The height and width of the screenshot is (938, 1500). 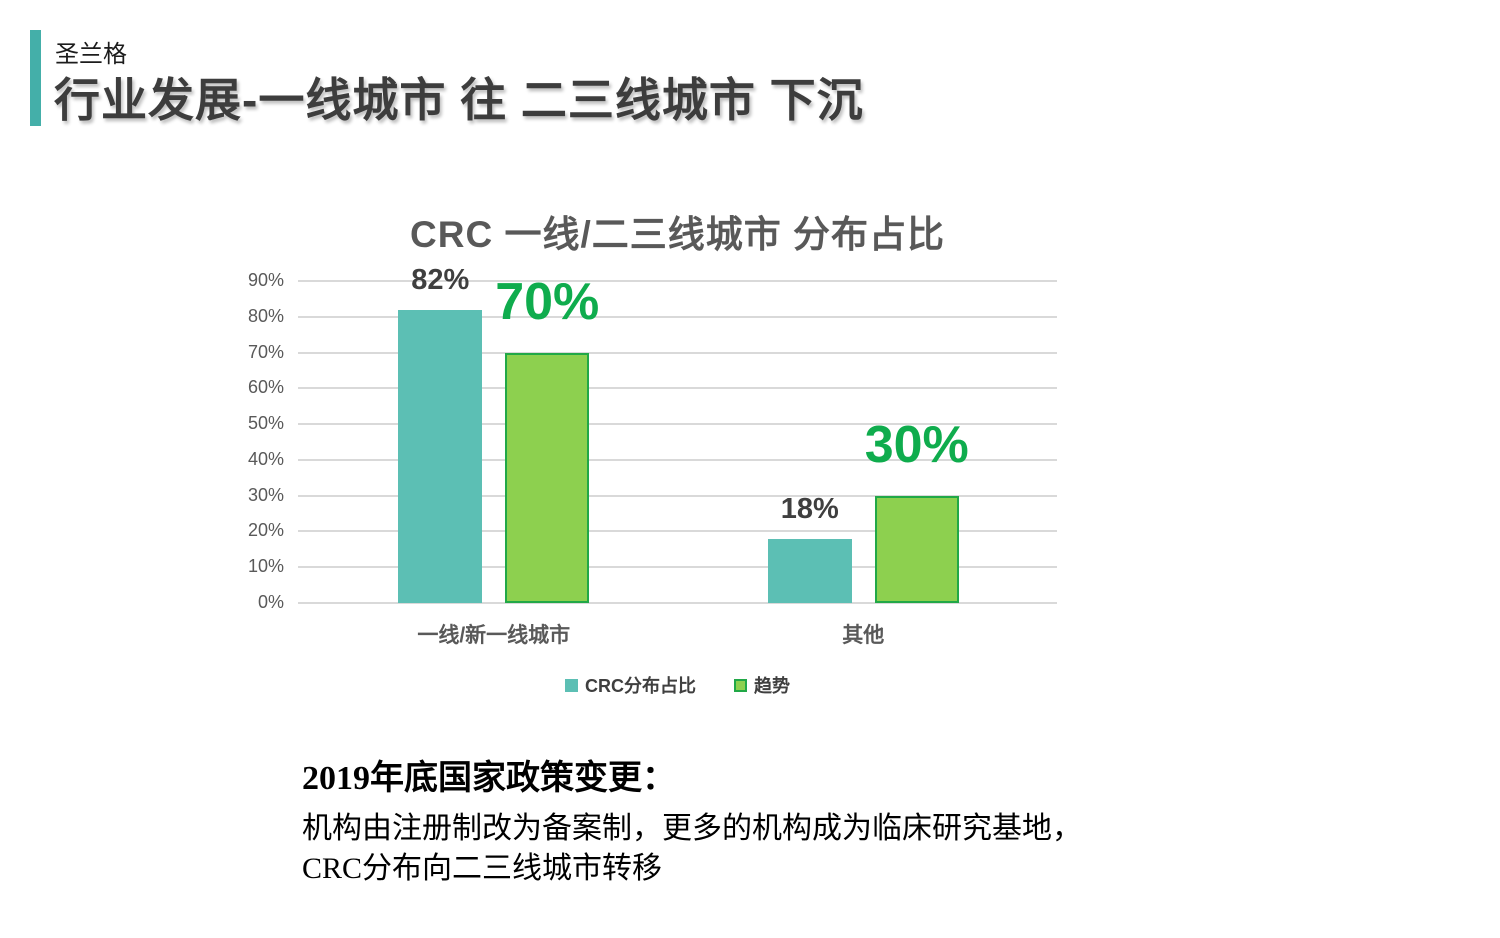 What do you see at coordinates (772, 686) in the screenshot?
I see `legend-label: 趋势` at bounding box center [772, 686].